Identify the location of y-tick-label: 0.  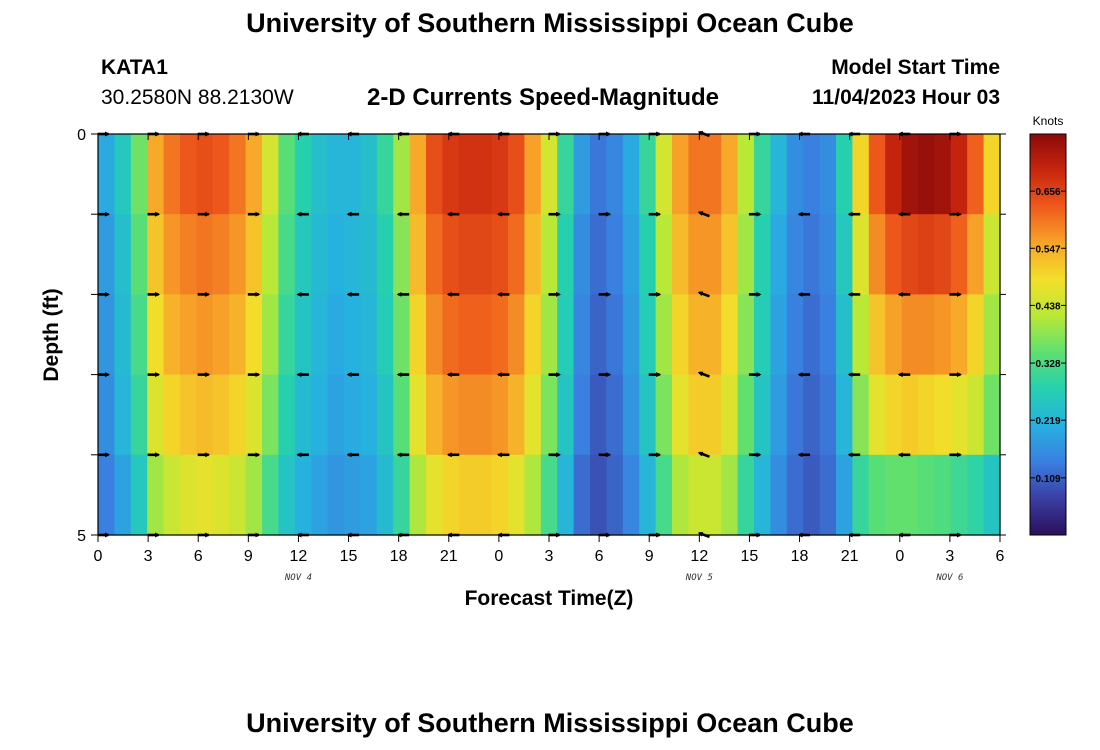
(81, 135).